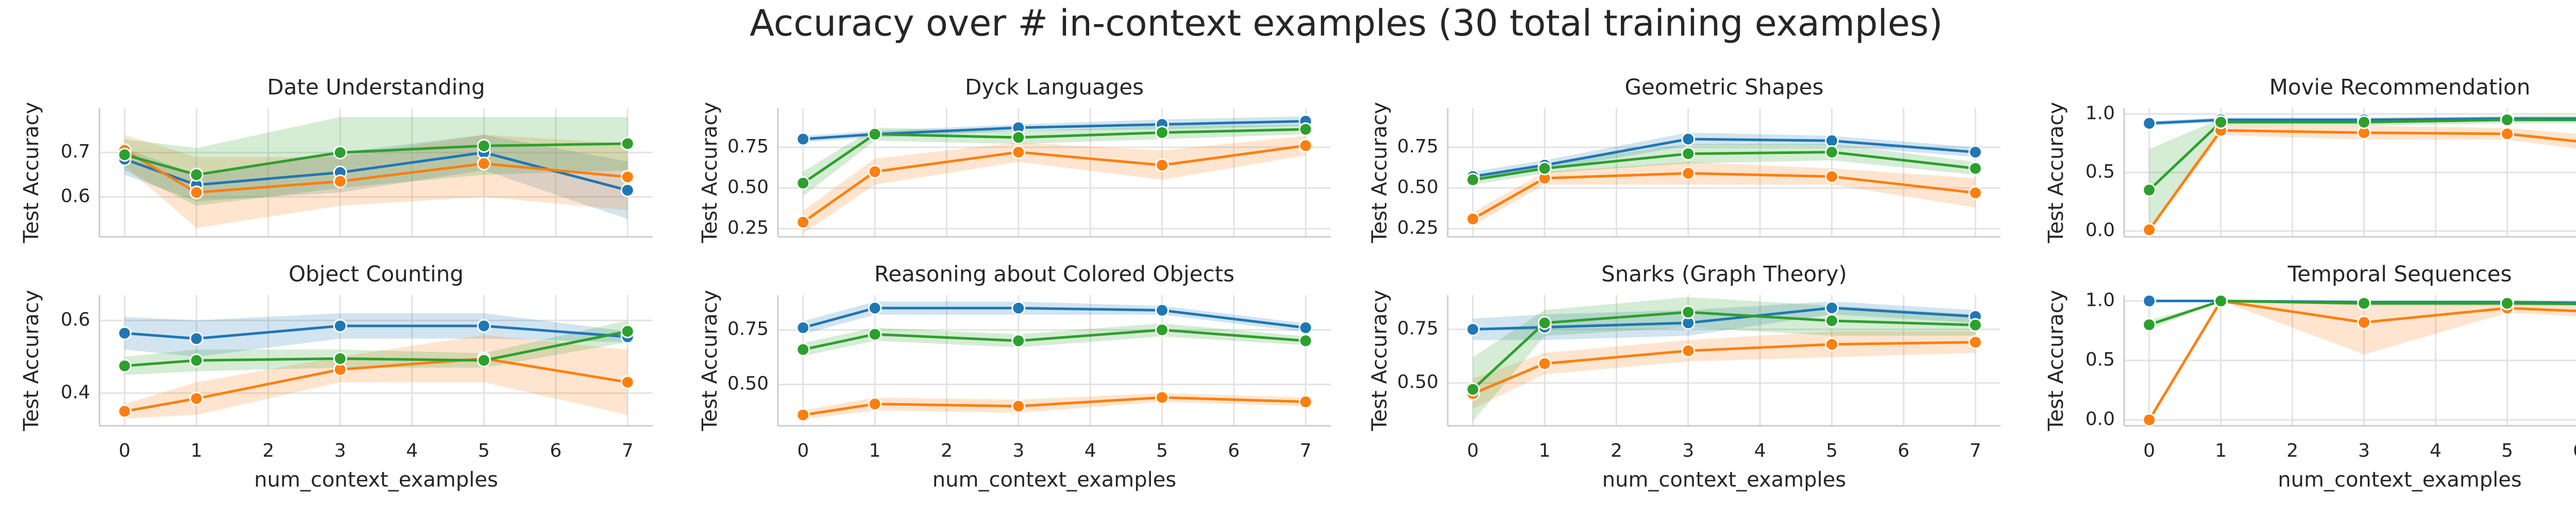  I want to click on subplot-title: Reasoning about Colored Objects, so click(1054, 274).